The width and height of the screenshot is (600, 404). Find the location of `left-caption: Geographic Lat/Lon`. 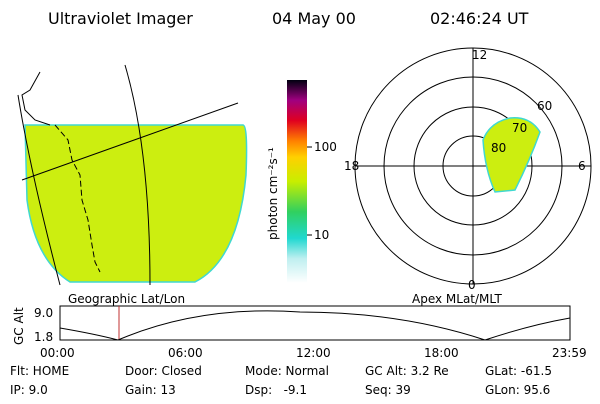

left-caption: Geographic Lat/Lon is located at coordinates (126, 299).